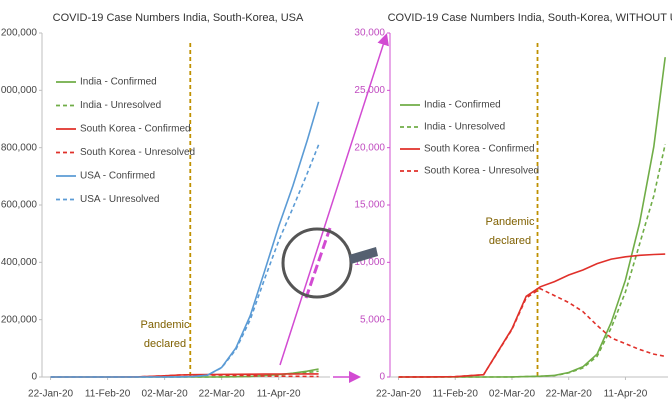 The height and width of the screenshot is (401, 672). What do you see at coordinates (369, 33) in the screenshot?
I see `y-tick-label: 30,000` at bounding box center [369, 33].